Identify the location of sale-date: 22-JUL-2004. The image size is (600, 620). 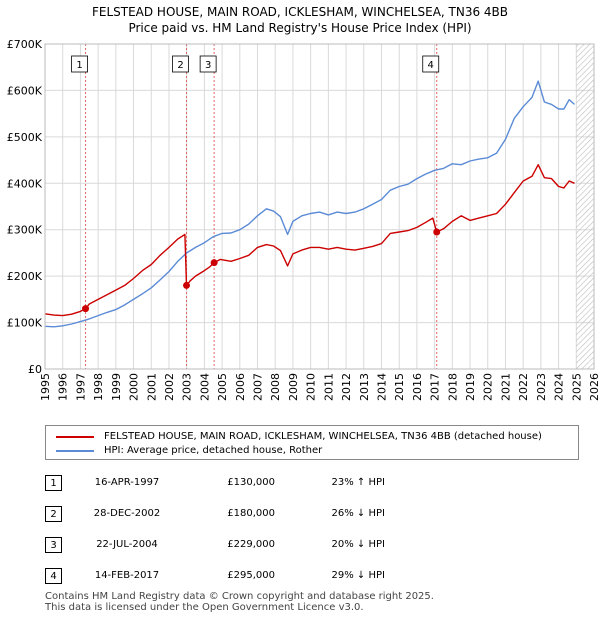
(127, 544).